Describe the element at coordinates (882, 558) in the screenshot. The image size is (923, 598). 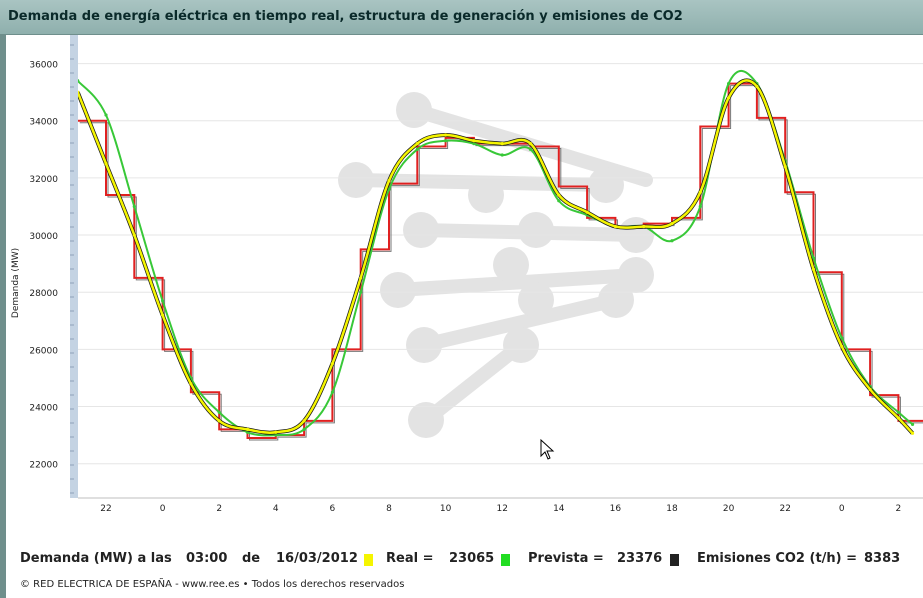
I see `emisiones-value: 8383` at that location.